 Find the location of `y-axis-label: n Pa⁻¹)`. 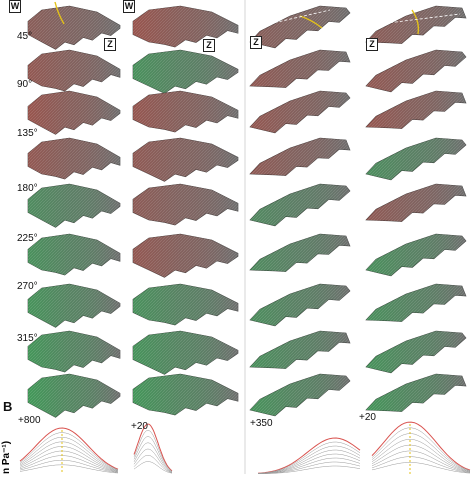

y-axis-label: n Pa⁻¹) is located at coordinates (6, 457).